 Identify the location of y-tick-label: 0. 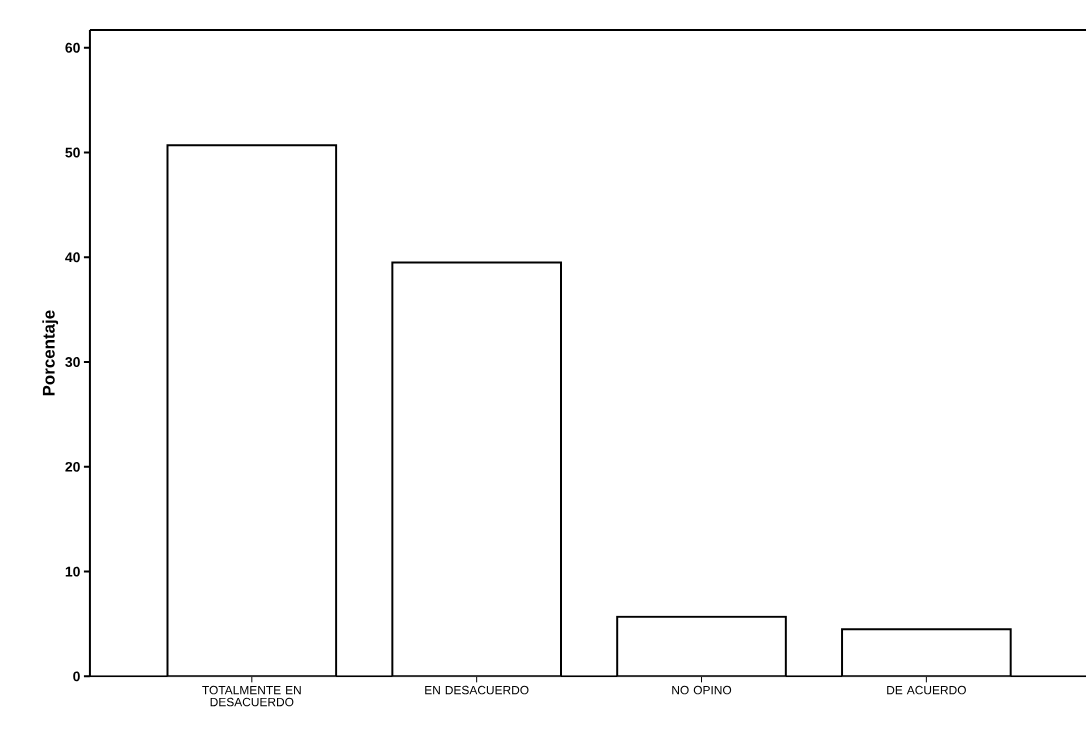
(76, 676).